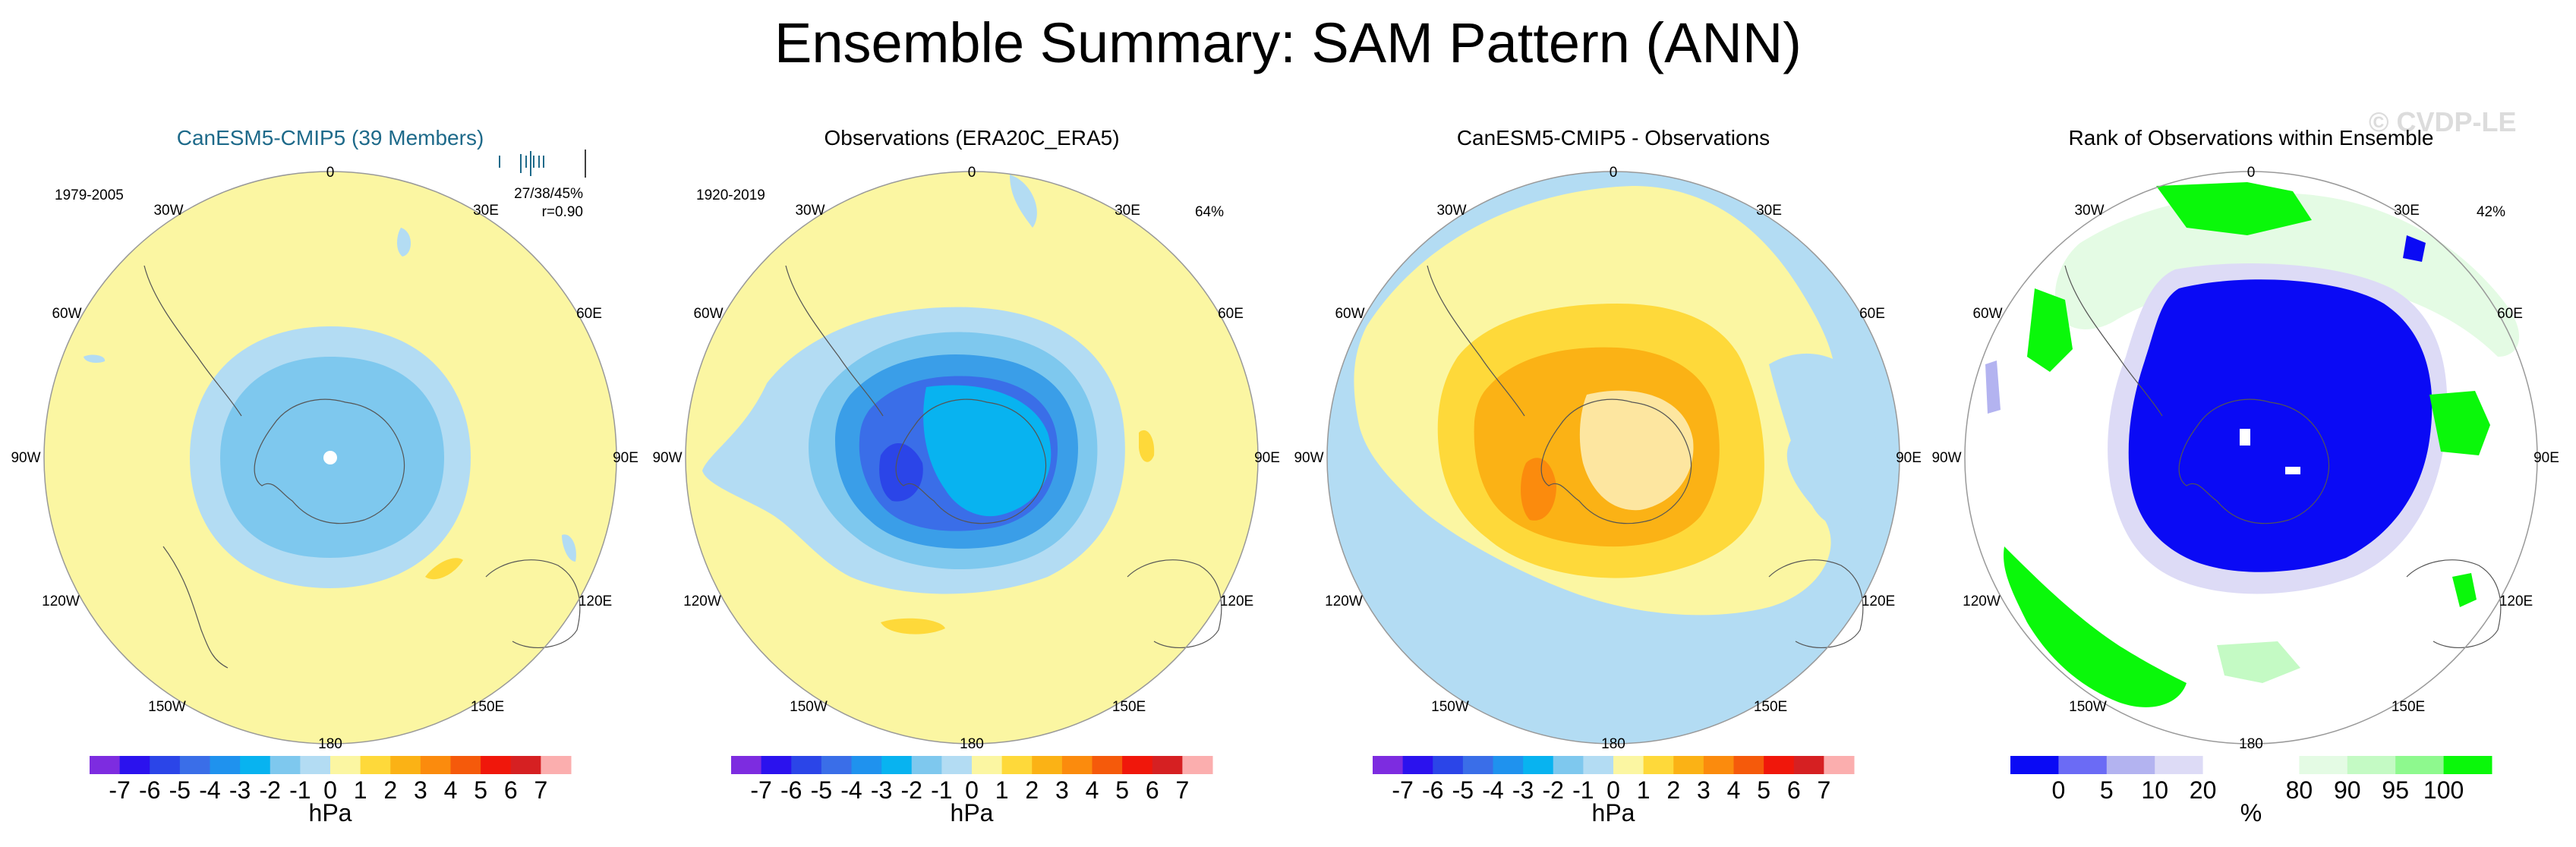 This screenshot has width=2576, height=847. I want to click on panel-2-period: 1920-2019, so click(730, 195).